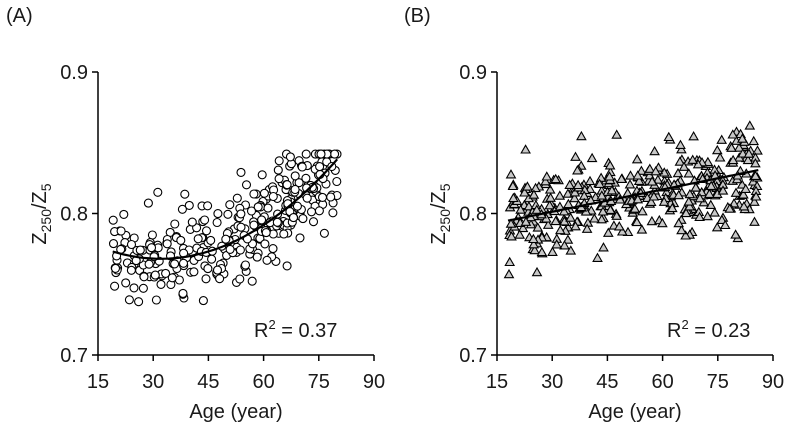  What do you see at coordinates (440, 213) in the screenshot?
I see `y-axis-title-text-b: Z250/Z5` at bounding box center [440, 213].